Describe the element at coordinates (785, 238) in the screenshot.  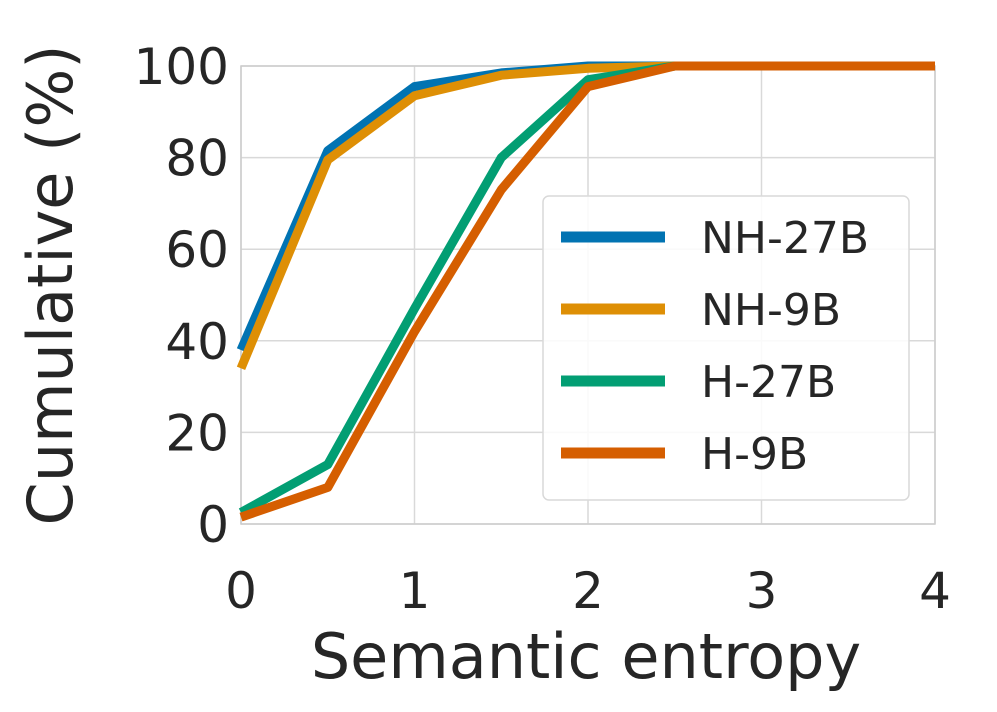
I see `legend-label-nh-27b: NH-27B` at that location.